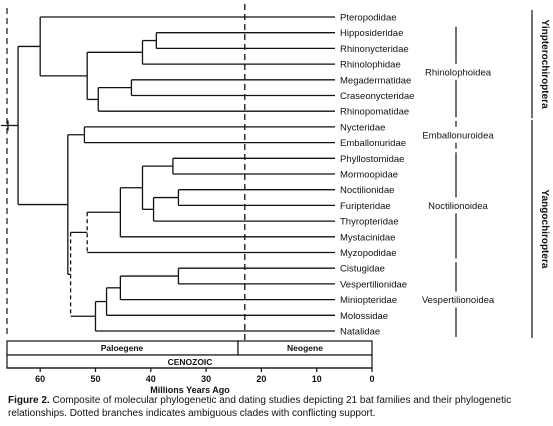 This screenshot has height=426, width=553. What do you see at coordinates (377, 96) in the screenshot?
I see `taxon-craseonycteridae: Craseonycteridae` at bounding box center [377, 96].